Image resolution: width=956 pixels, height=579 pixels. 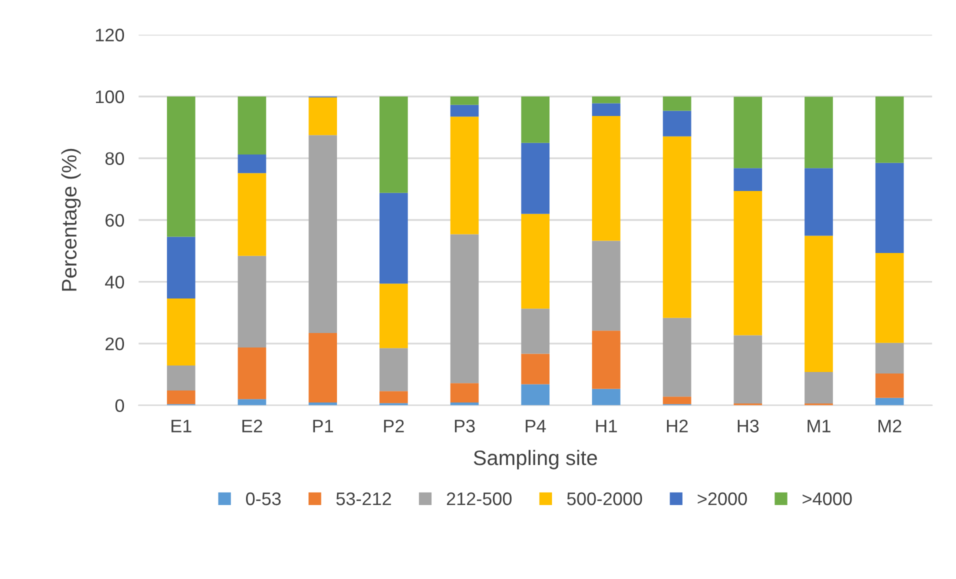 What do you see at coordinates (536, 426) in the screenshot?
I see `x-tick-label: P4` at bounding box center [536, 426].